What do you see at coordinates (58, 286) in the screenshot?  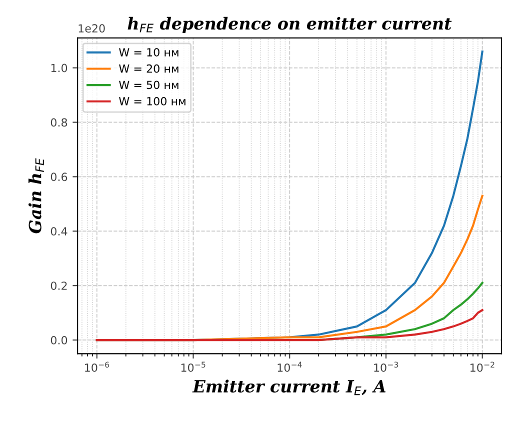 I see `y-tick-label: 0.2` at bounding box center [58, 286].